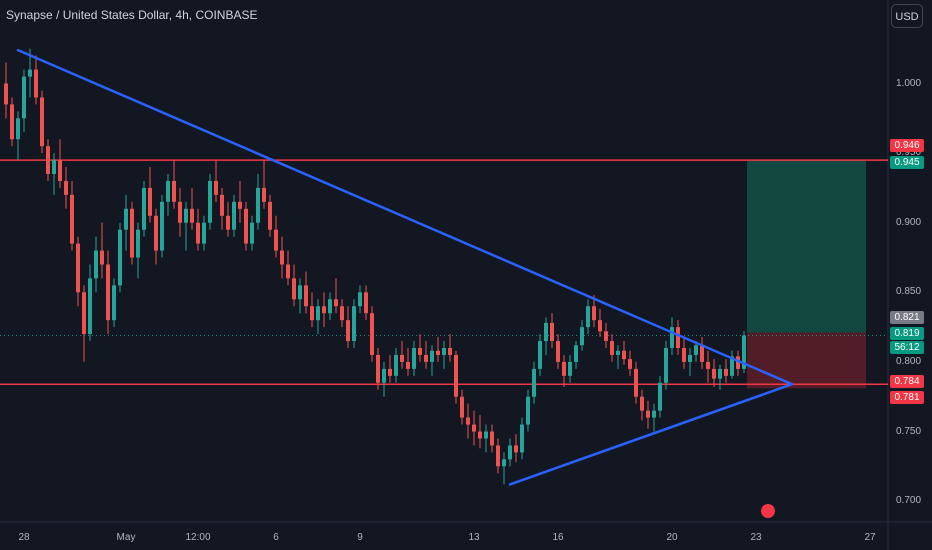 The image size is (932, 550). Describe the element at coordinates (360, 537) in the screenshot. I see `time-tick-label: 9` at that location.